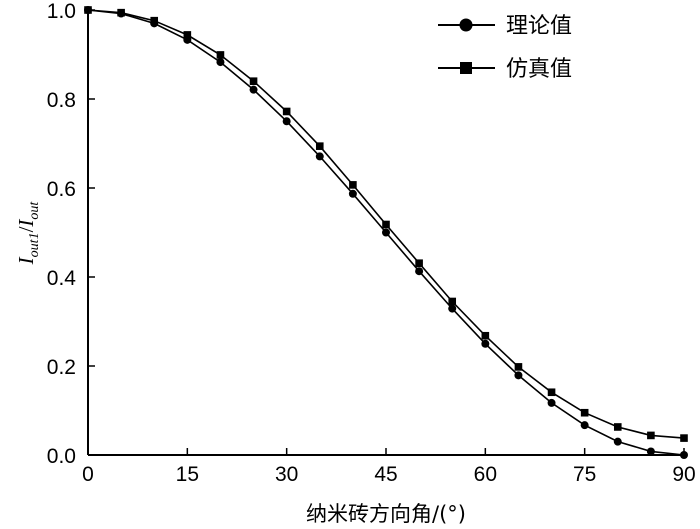 This screenshot has width=700, height=529. What do you see at coordinates (26, 260) in the screenshot?
I see `y-label-main: I` at bounding box center [26, 260].